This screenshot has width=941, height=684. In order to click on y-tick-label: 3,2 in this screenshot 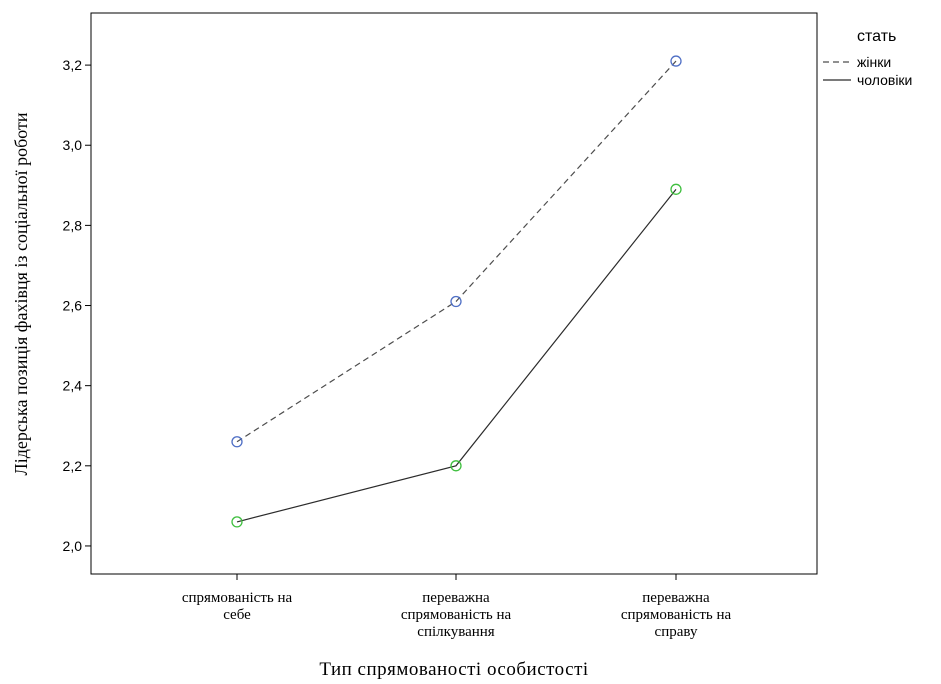, I will do `click(73, 65)`.